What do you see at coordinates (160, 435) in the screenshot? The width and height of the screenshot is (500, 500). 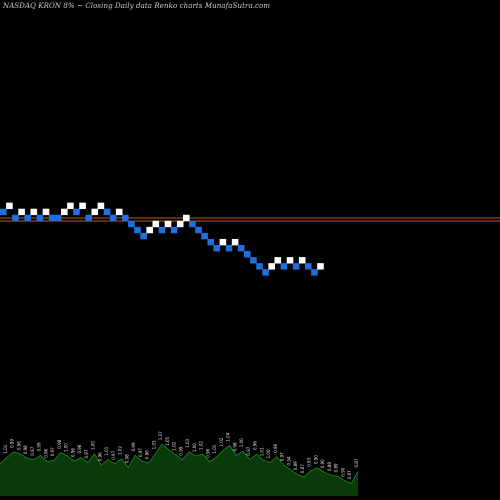 I see `volume-label: 1.07` at bounding box center [160, 435].